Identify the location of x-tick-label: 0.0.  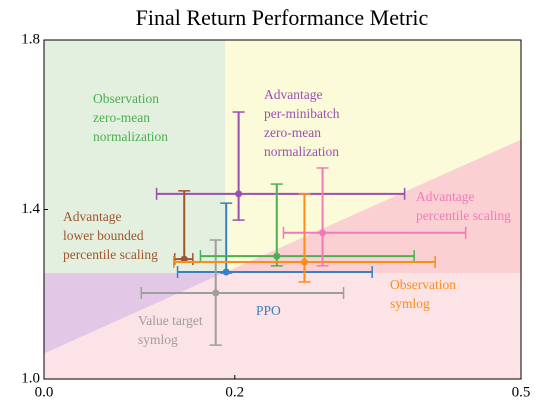
(44, 392).